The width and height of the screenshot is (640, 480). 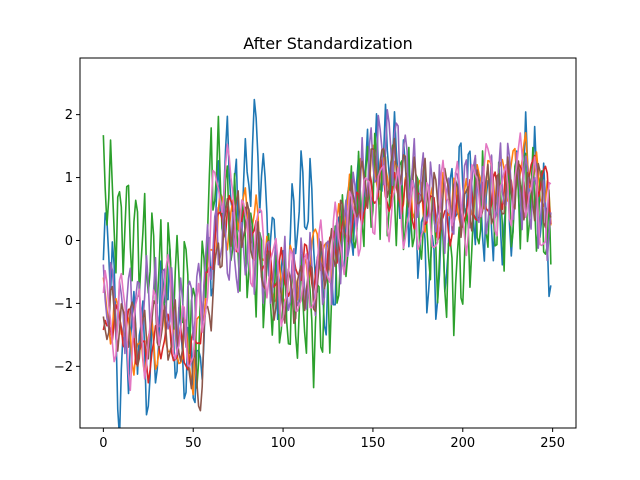 I want to click on x-tick-label: 50, so click(x=193, y=443).